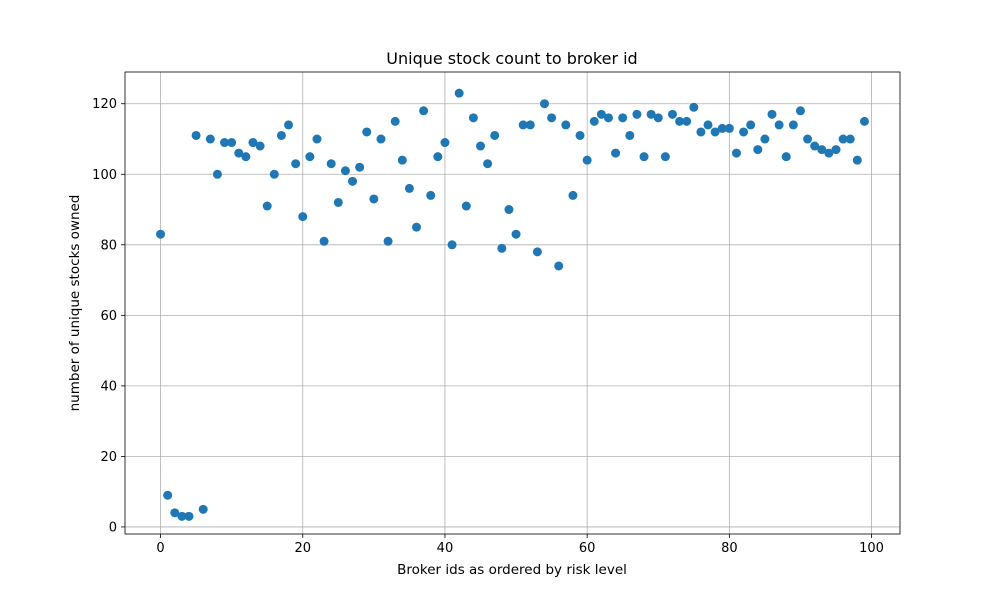 This screenshot has width=1000, height=600. Describe the element at coordinates (512, 570) in the screenshot. I see `x-axis-label: Broker ids as ordered by risk level` at that location.